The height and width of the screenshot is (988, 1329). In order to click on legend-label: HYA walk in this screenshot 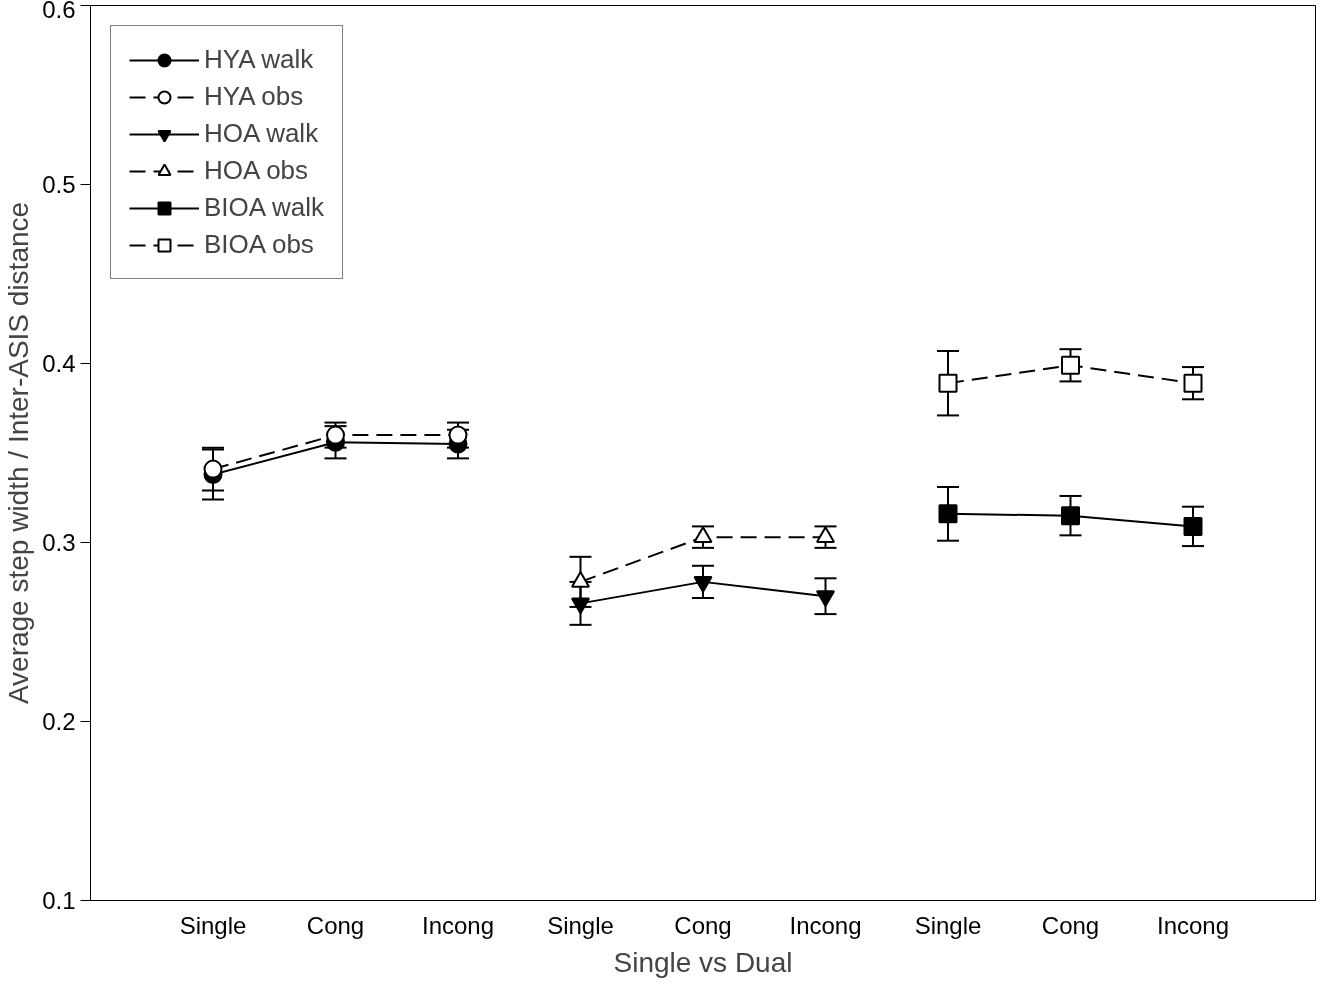, I will do `click(259, 59)`.